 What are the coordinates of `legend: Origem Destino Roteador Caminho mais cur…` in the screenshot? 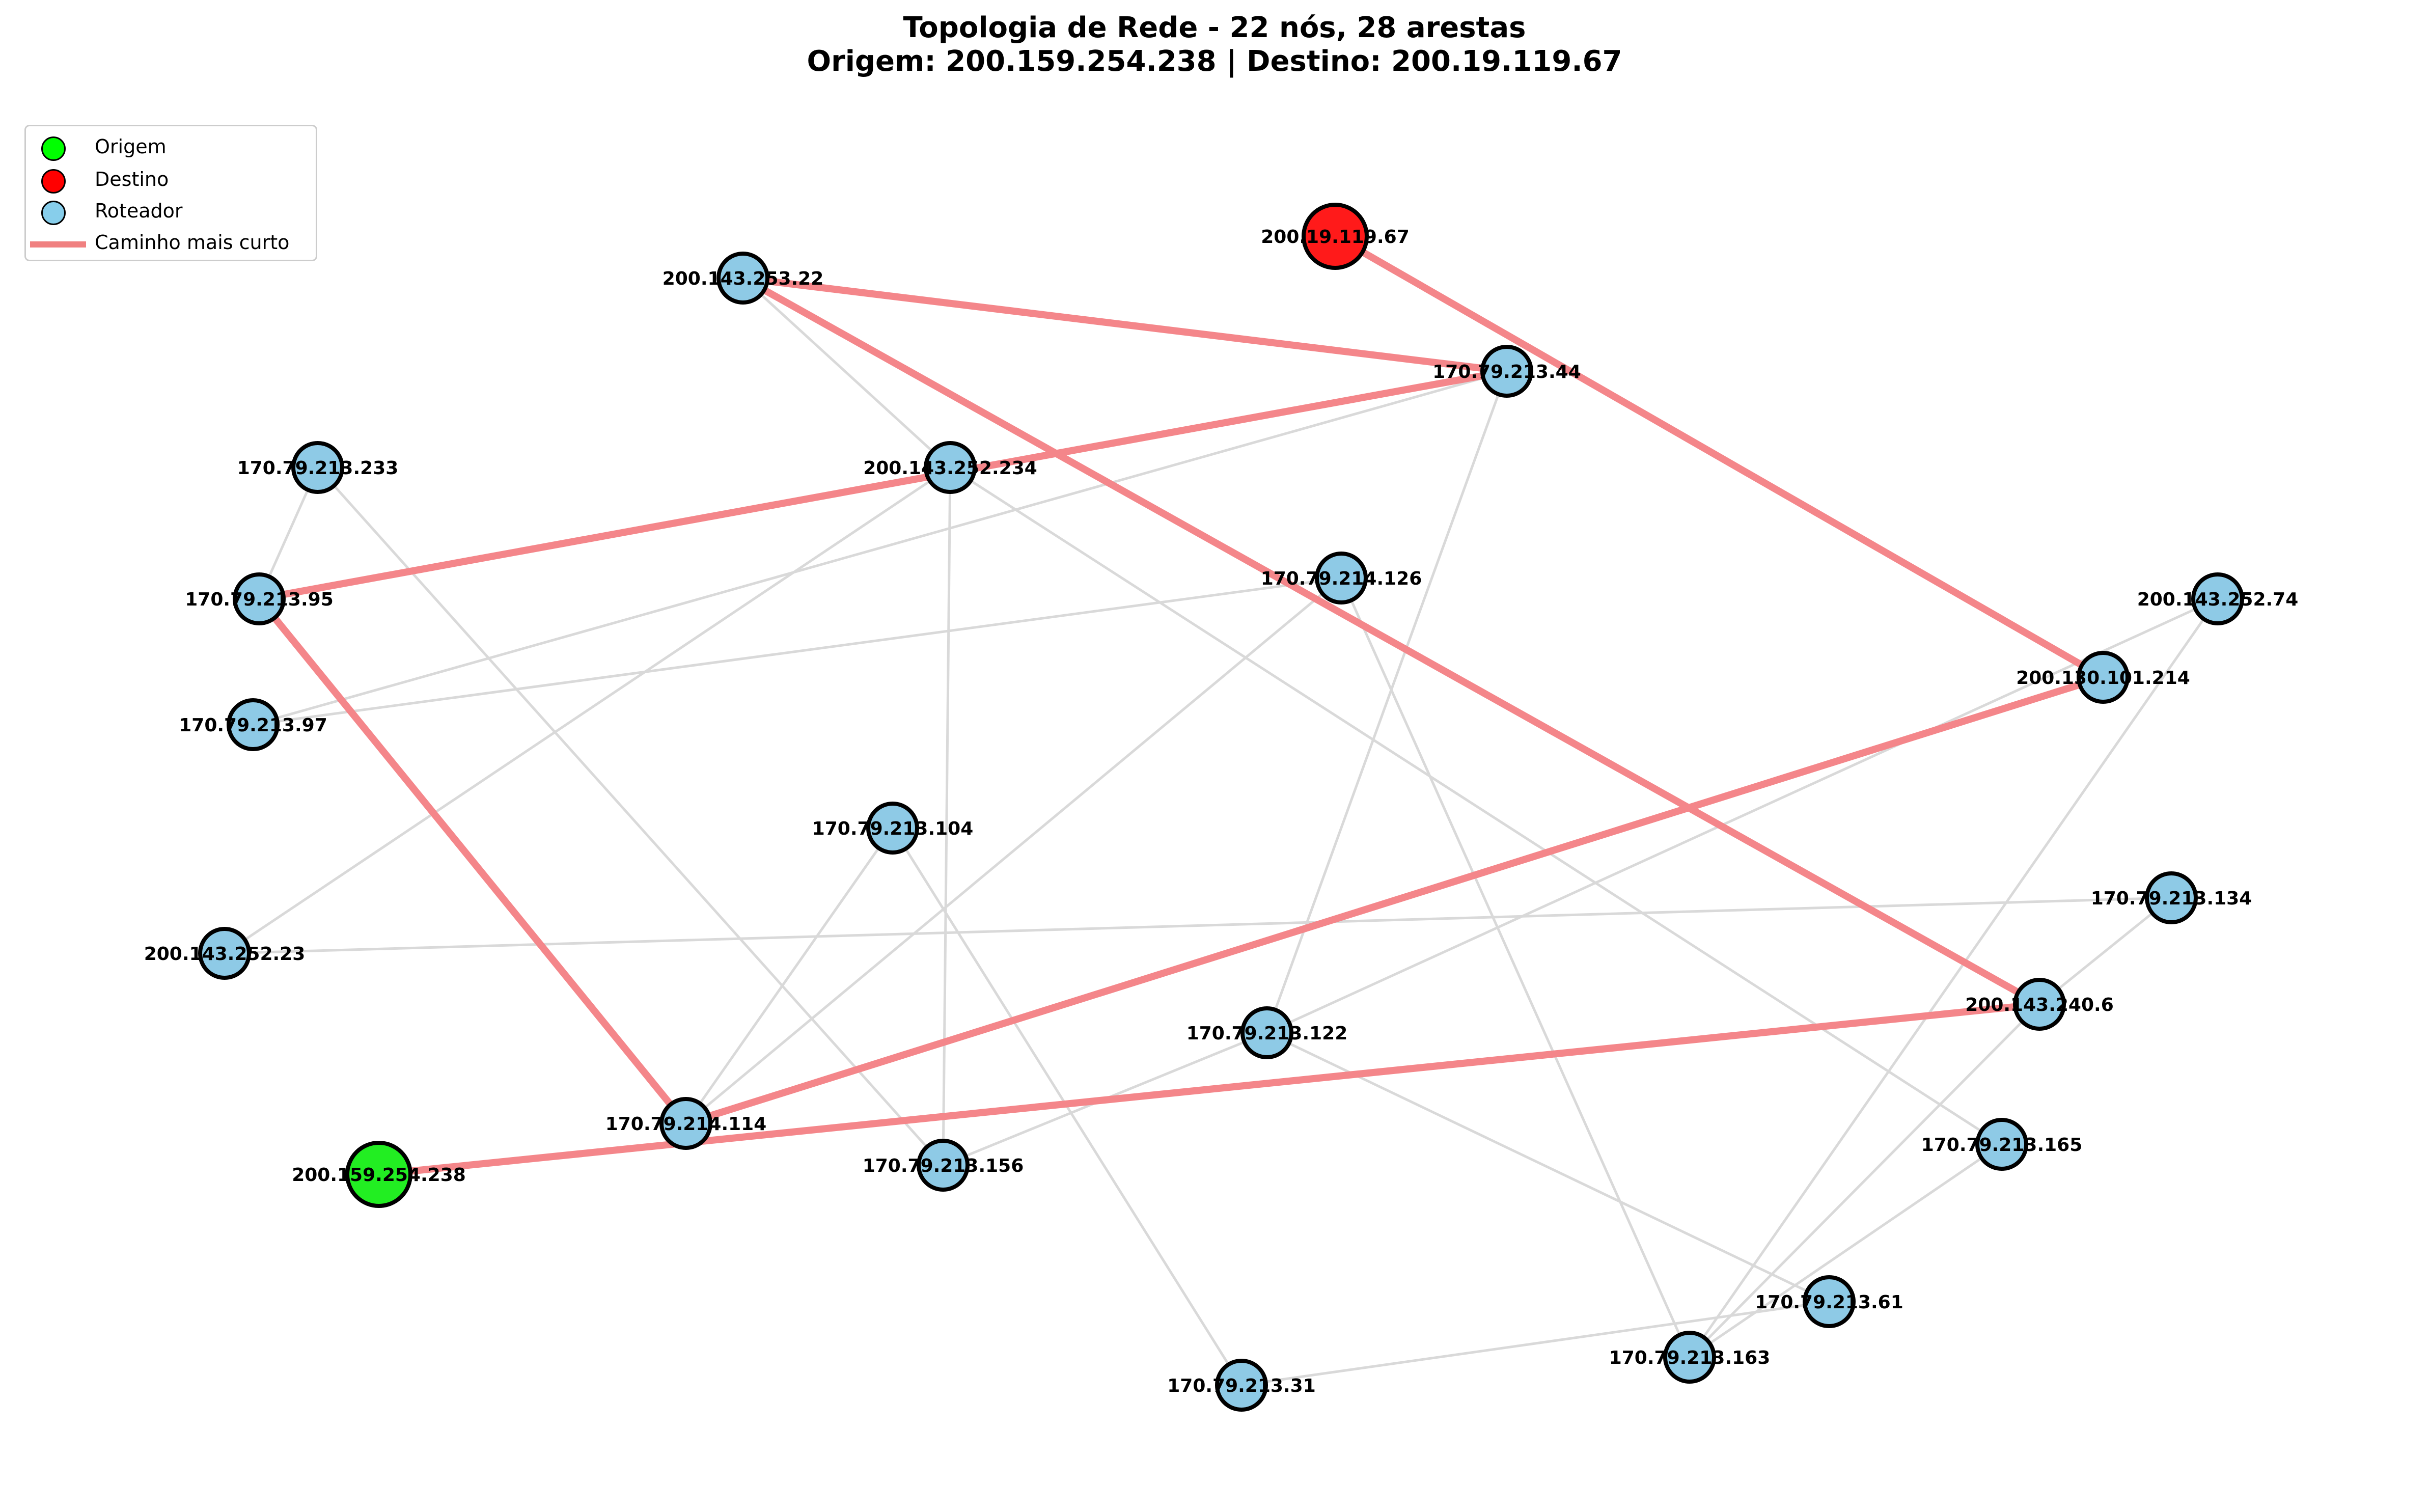 It's located at (170, 193).